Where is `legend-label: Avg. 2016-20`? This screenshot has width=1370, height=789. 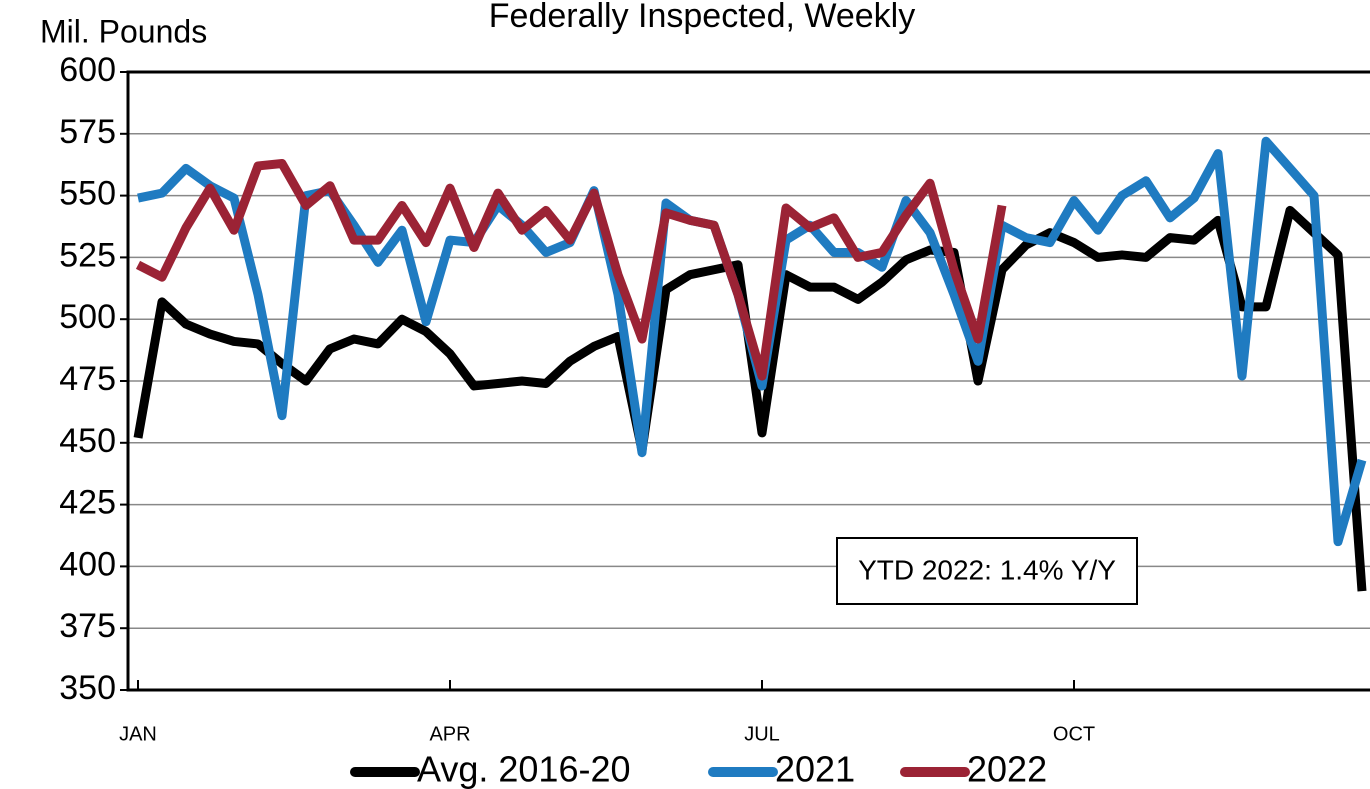 legend-label: Avg. 2016-20 is located at coordinates (524, 769).